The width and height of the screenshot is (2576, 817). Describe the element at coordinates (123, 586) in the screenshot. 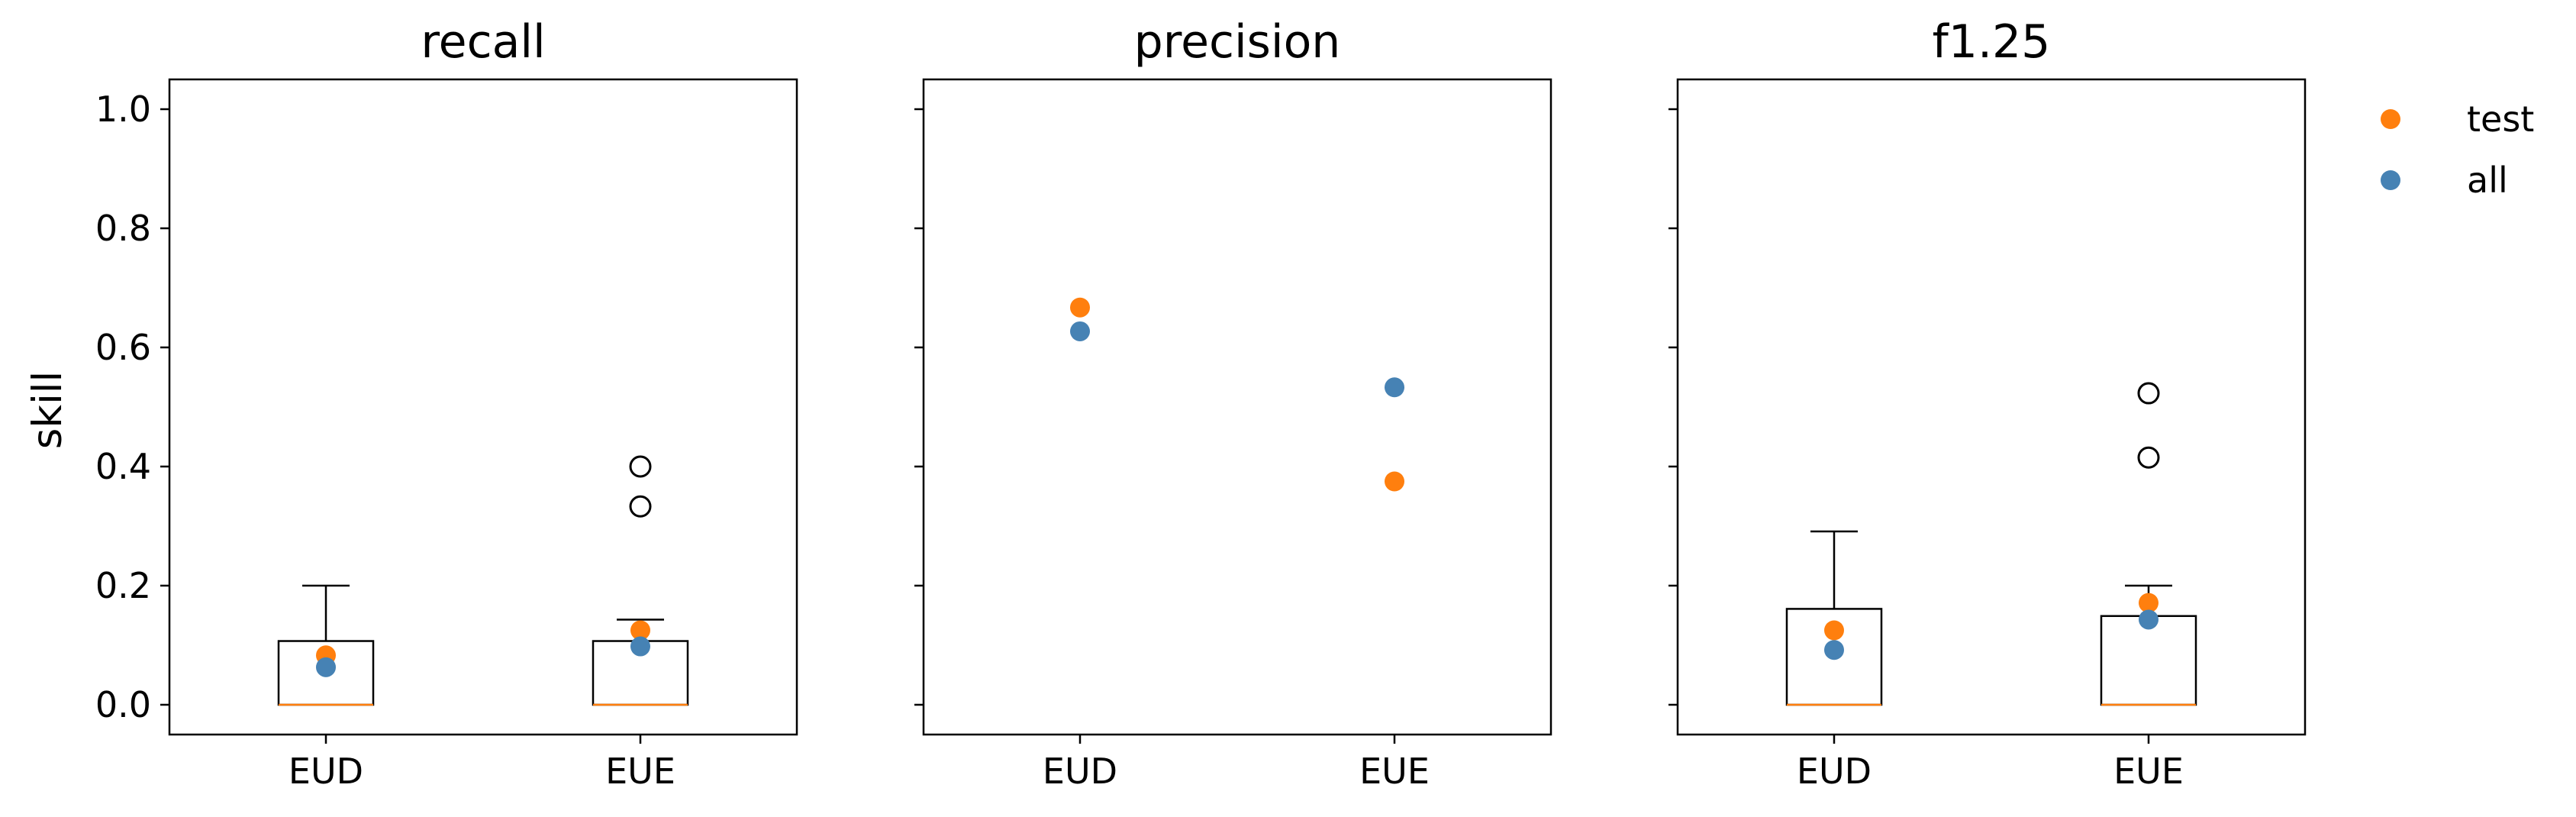

I see `y-tick-label: 0.2` at that location.